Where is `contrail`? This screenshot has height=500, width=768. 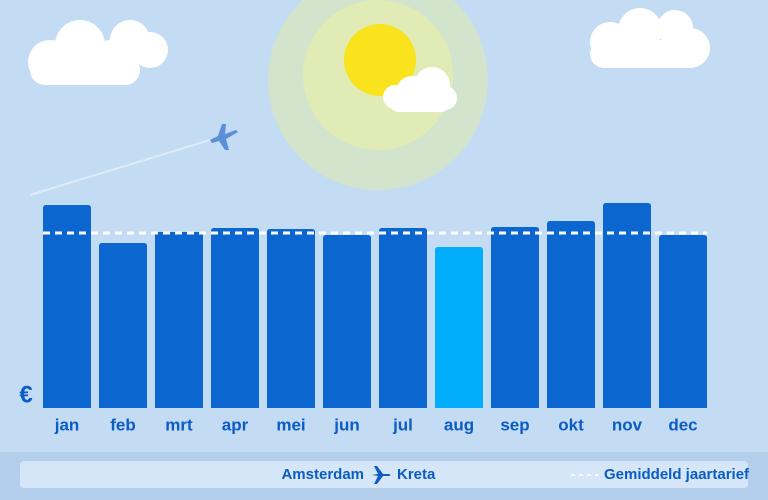
contrail is located at coordinates (120, 167).